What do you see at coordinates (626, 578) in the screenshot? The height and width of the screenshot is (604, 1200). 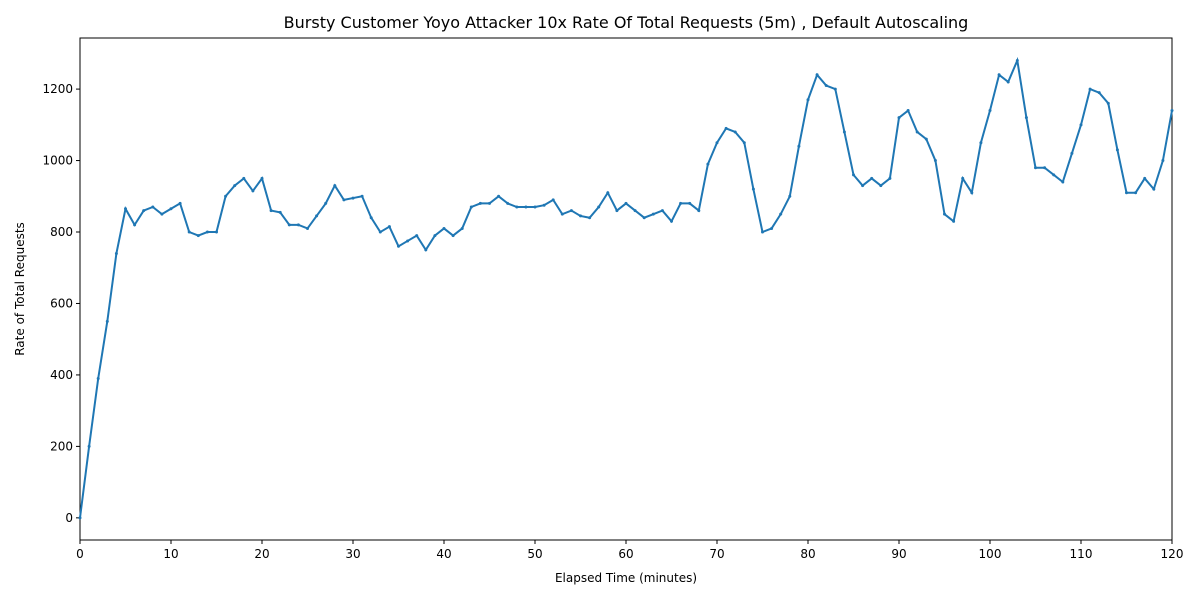 I see `x-axis-label: Elapsed Time (minutes)` at bounding box center [626, 578].